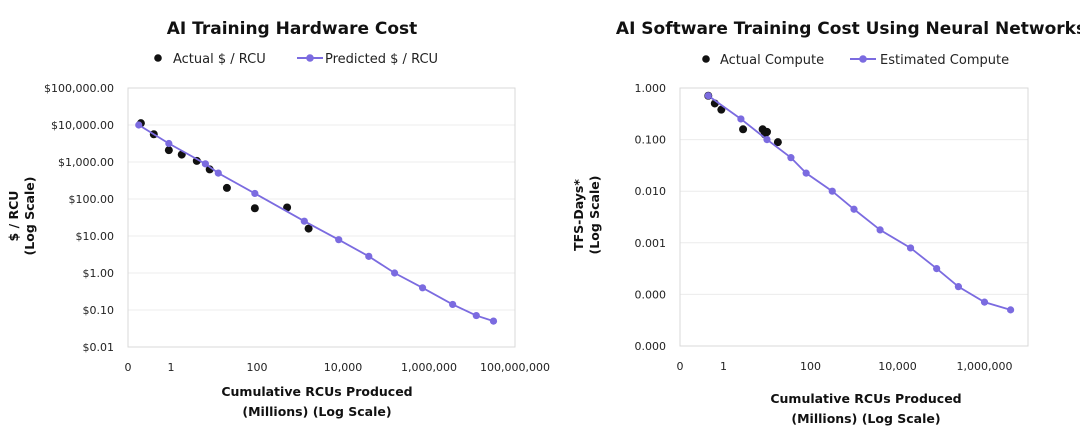  I want to click on series-line, so click(859, 203).